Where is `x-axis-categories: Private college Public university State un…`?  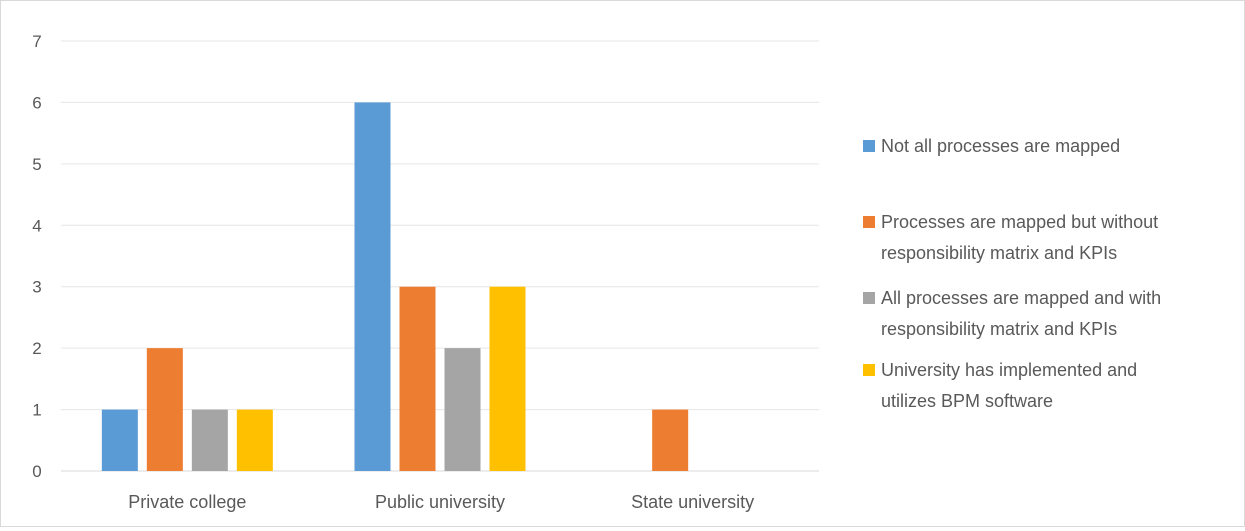
x-axis-categories: Private college Public university State un… is located at coordinates (441, 502).